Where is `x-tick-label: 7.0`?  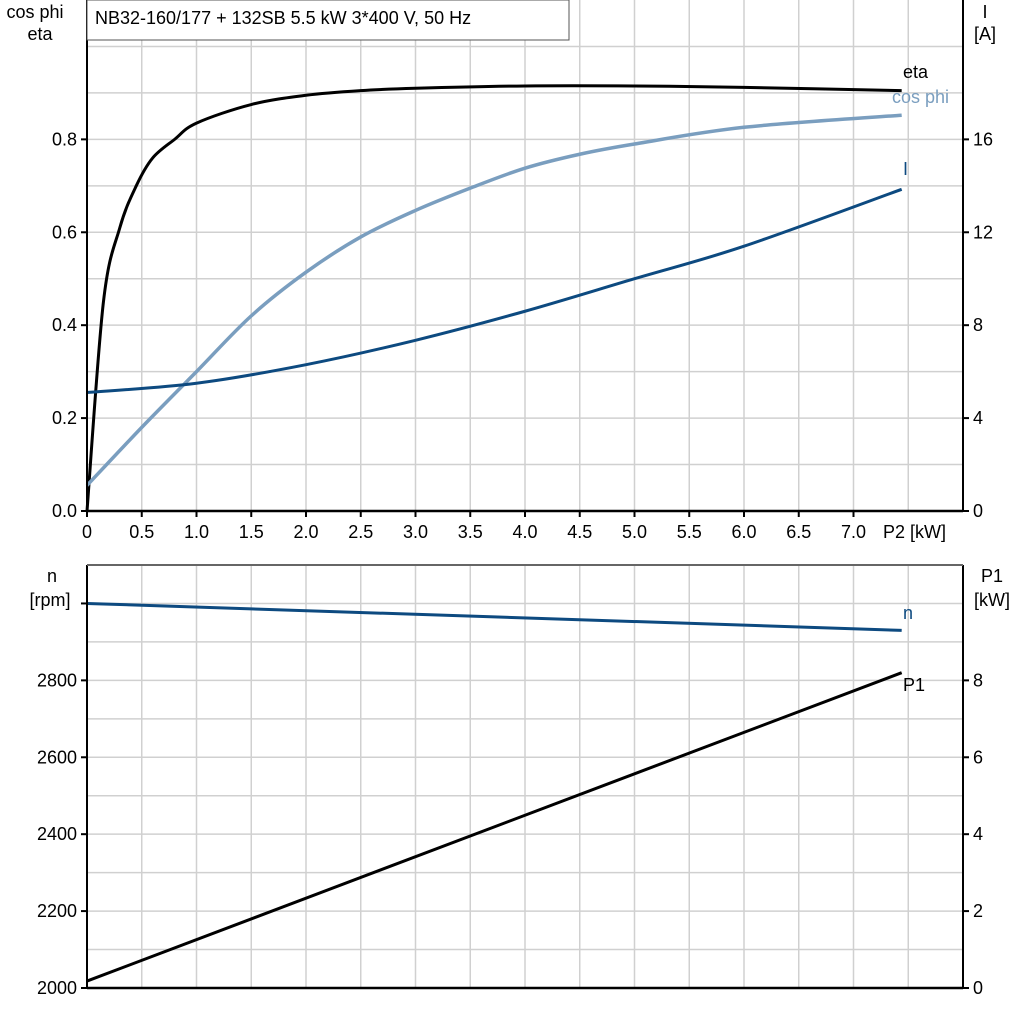
x-tick-label: 7.0 is located at coordinates (853, 532).